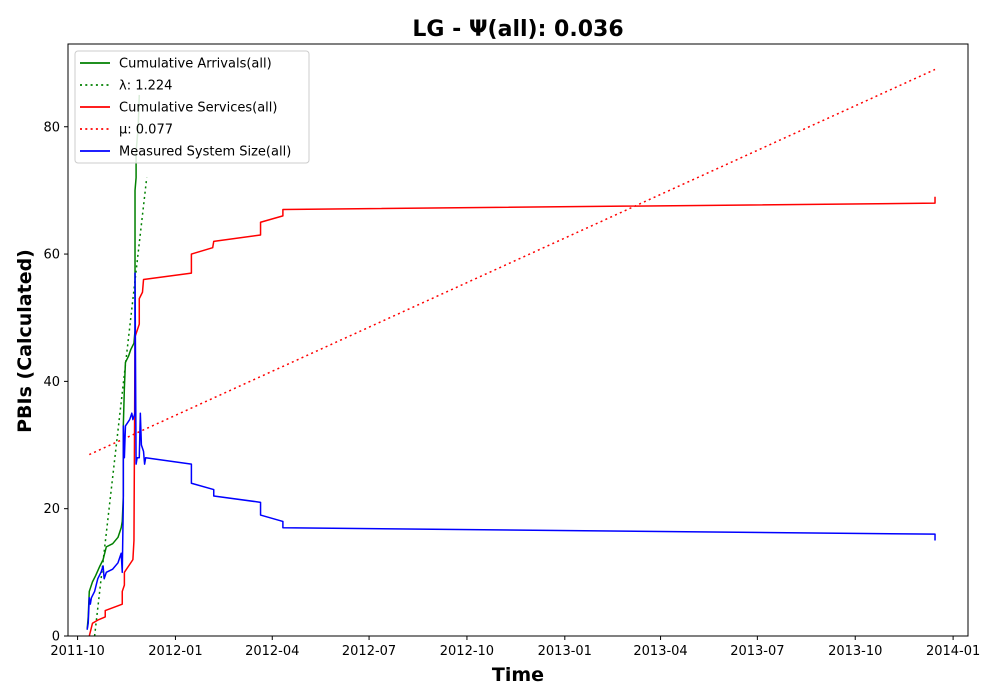 The width and height of the screenshot is (1000, 700). What do you see at coordinates (855, 651) in the screenshot?
I see `x-tick-label: 2013-10` at bounding box center [855, 651].